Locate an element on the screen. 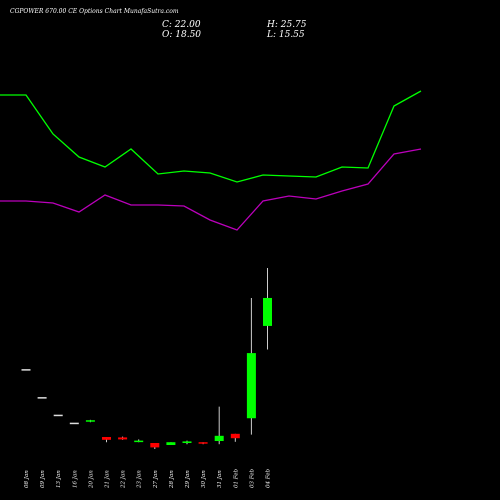 The image size is (500, 500). date-tick-label: 20 Jan is located at coordinates (91, 479).